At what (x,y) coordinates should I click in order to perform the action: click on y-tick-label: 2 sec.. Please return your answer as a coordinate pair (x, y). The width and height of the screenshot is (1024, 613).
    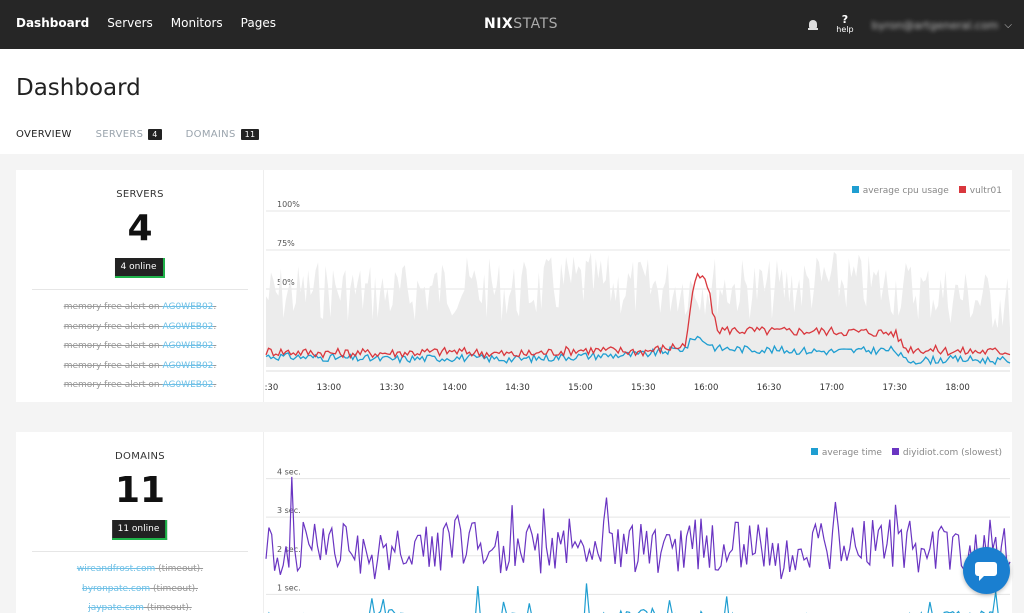
    Looking at the image, I should click on (289, 549).